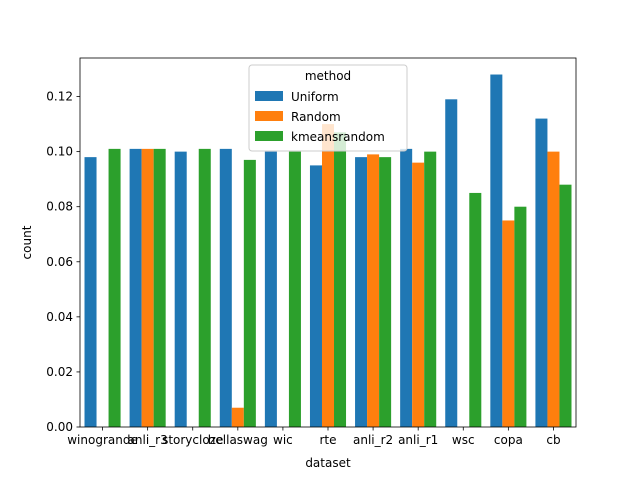 This screenshot has width=640, height=480. Describe the element at coordinates (418, 294) in the screenshot. I see `bar-random-anli_r1` at that location.